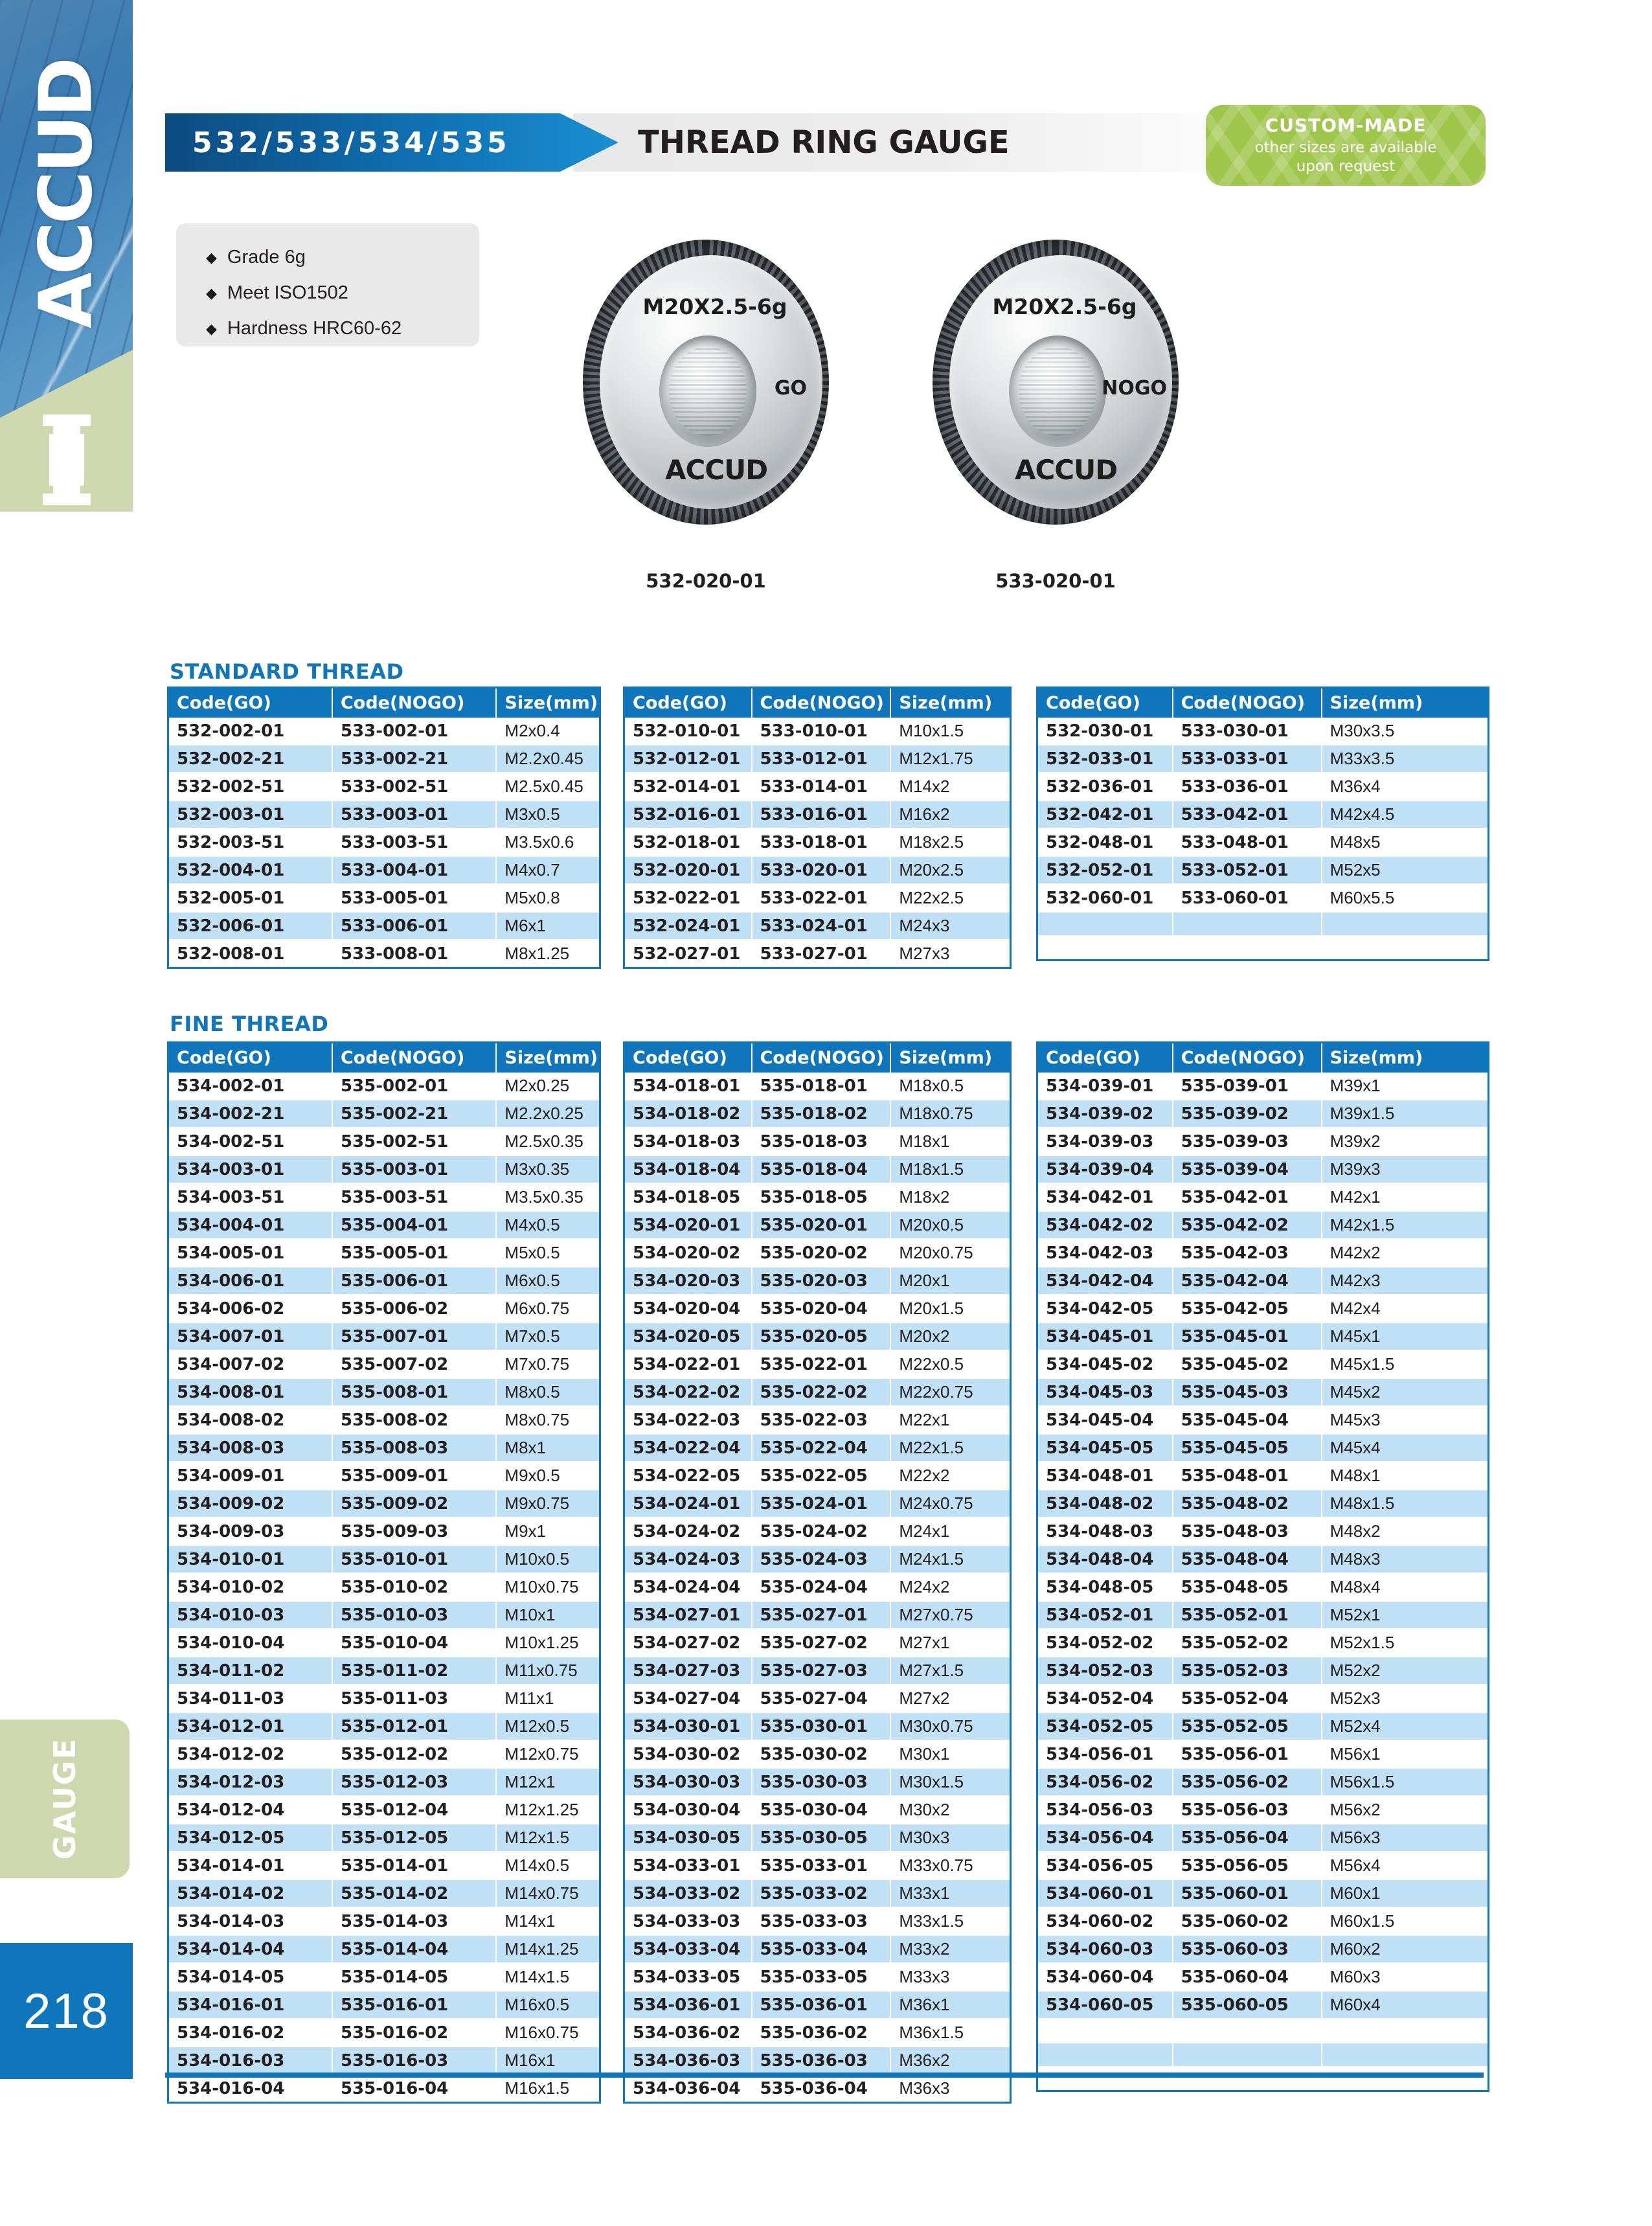  Describe the element at coordinates (821, 1337) in the screenshot. I see `cell-code-nogo: 535-020-05` at that location.